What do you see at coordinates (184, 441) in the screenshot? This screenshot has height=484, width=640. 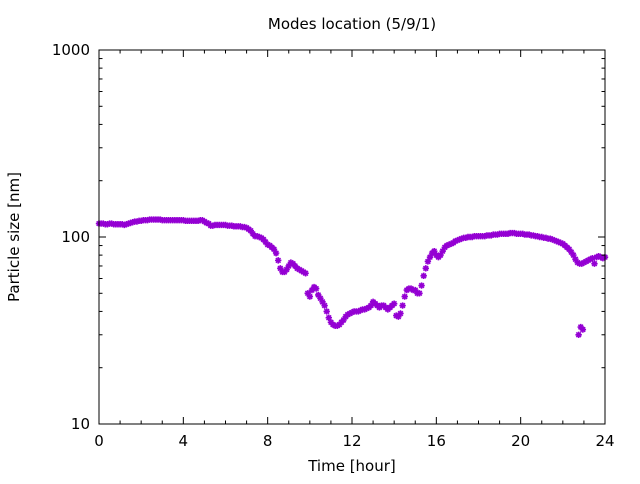 I see `x-tick-label: 4` at bounding box center [184, 441].